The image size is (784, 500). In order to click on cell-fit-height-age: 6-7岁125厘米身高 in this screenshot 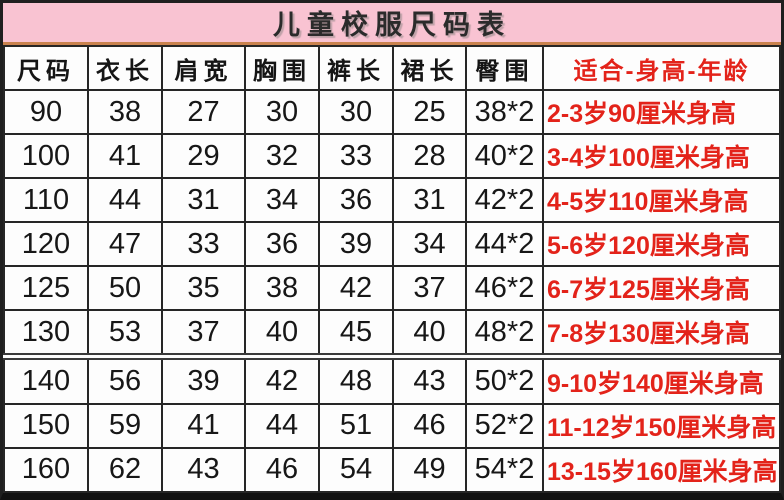, I will do `click(661, 288)`.